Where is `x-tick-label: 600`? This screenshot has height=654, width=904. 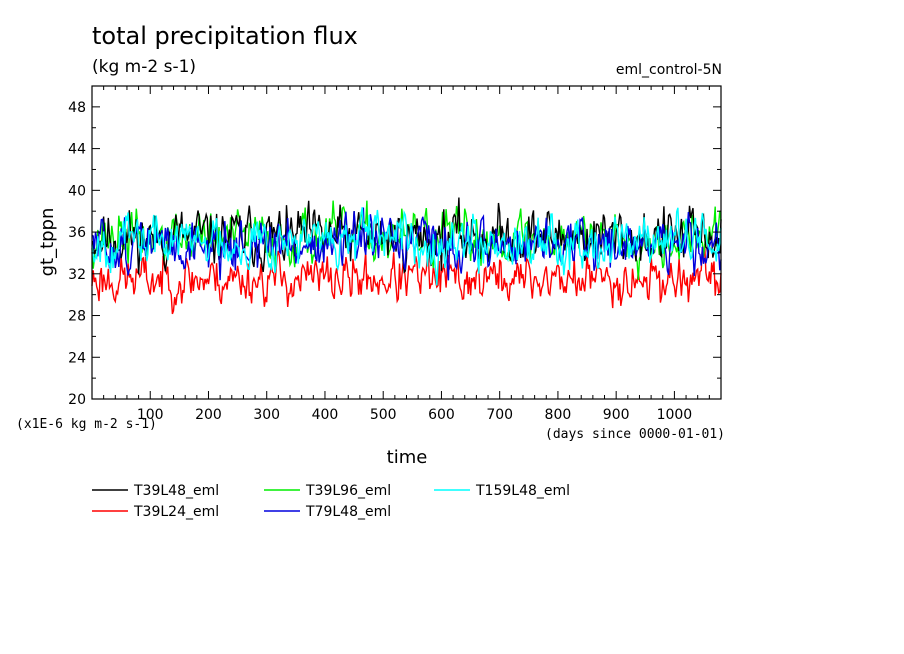 x-tick-label: 600 is located at coordinates (441, 415).